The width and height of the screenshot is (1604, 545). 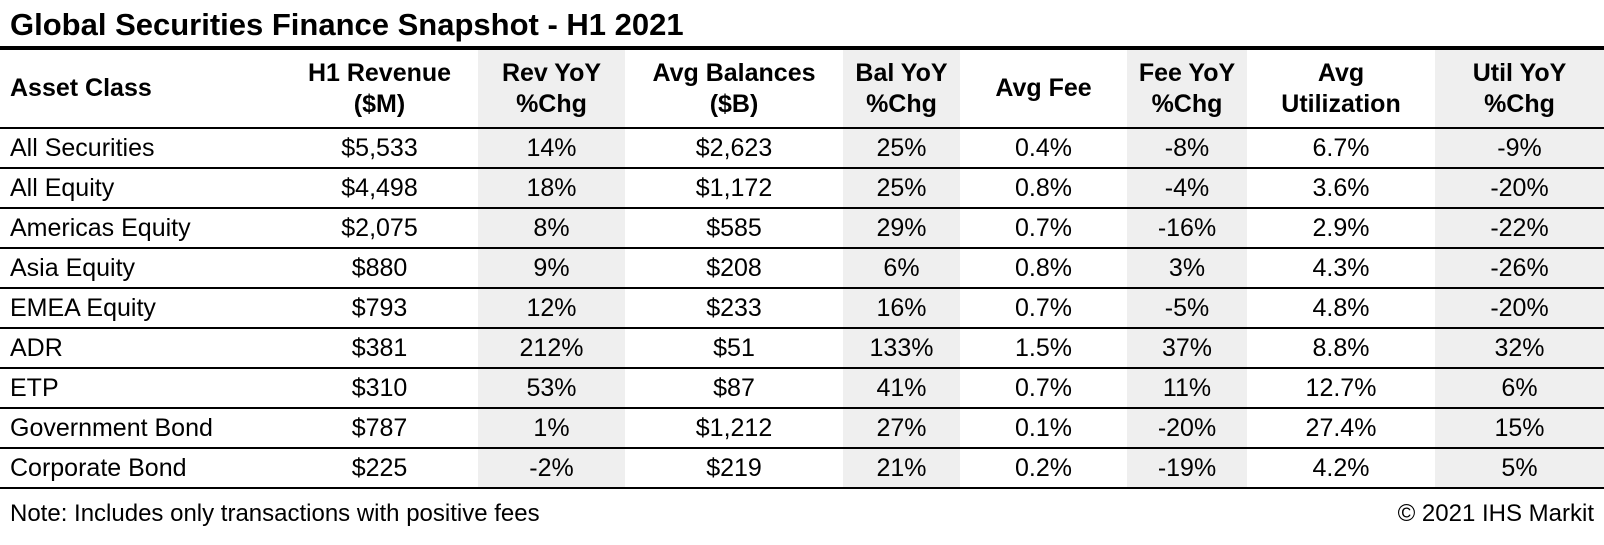 I want to click on cell-fee-yoy: -16%, so click(x=1187, y=228).